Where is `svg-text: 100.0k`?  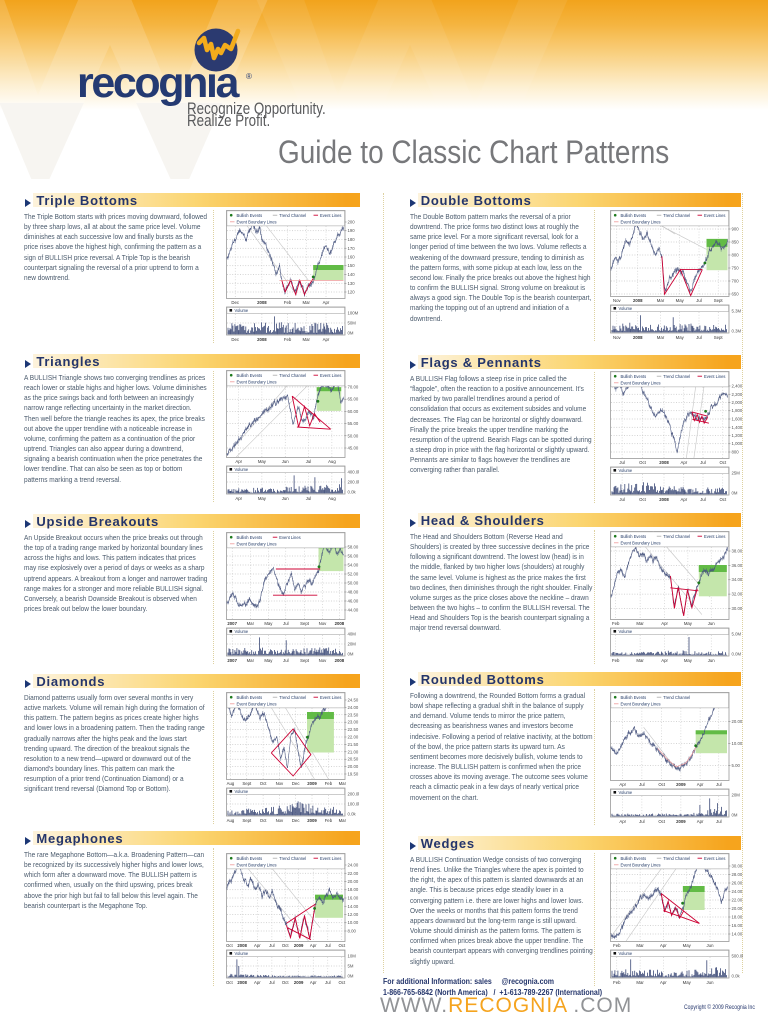
svg-text: 100.0k is located at coordinates (354, 804).